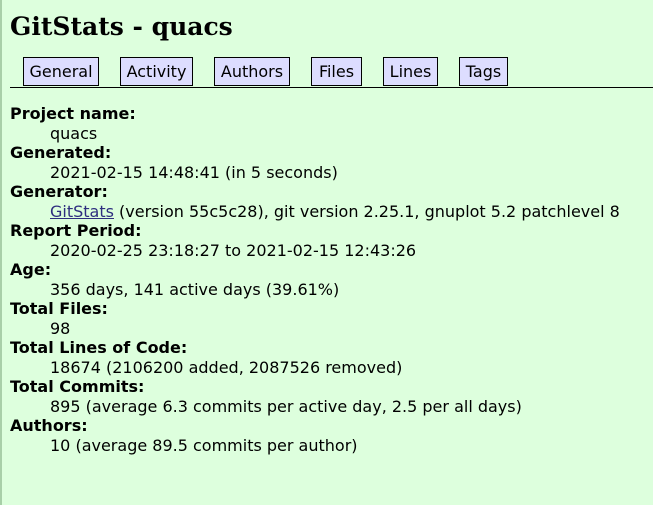  Describe the element at coordinates (226, 367) in the screenshot. I see `total-loc-value: 18674 (2106200 added, 2087526 removed)` at that location.